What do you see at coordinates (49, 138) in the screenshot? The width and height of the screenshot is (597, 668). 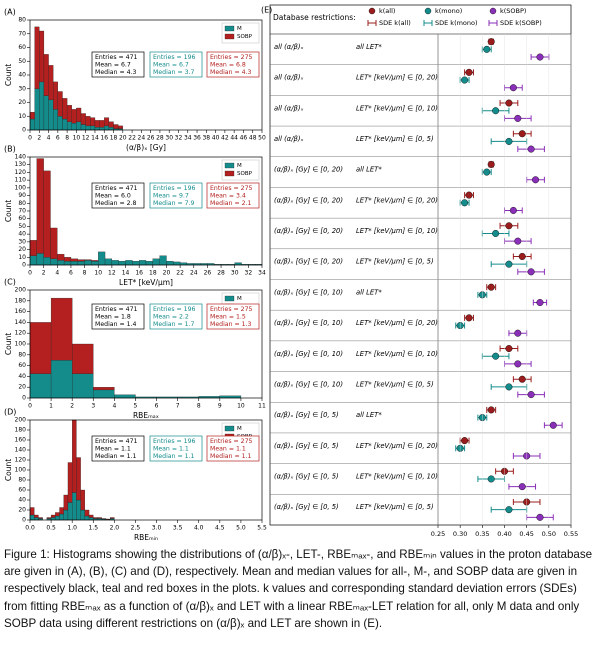 I see `x-tick-label: 4` at bounding box center [49, 138].